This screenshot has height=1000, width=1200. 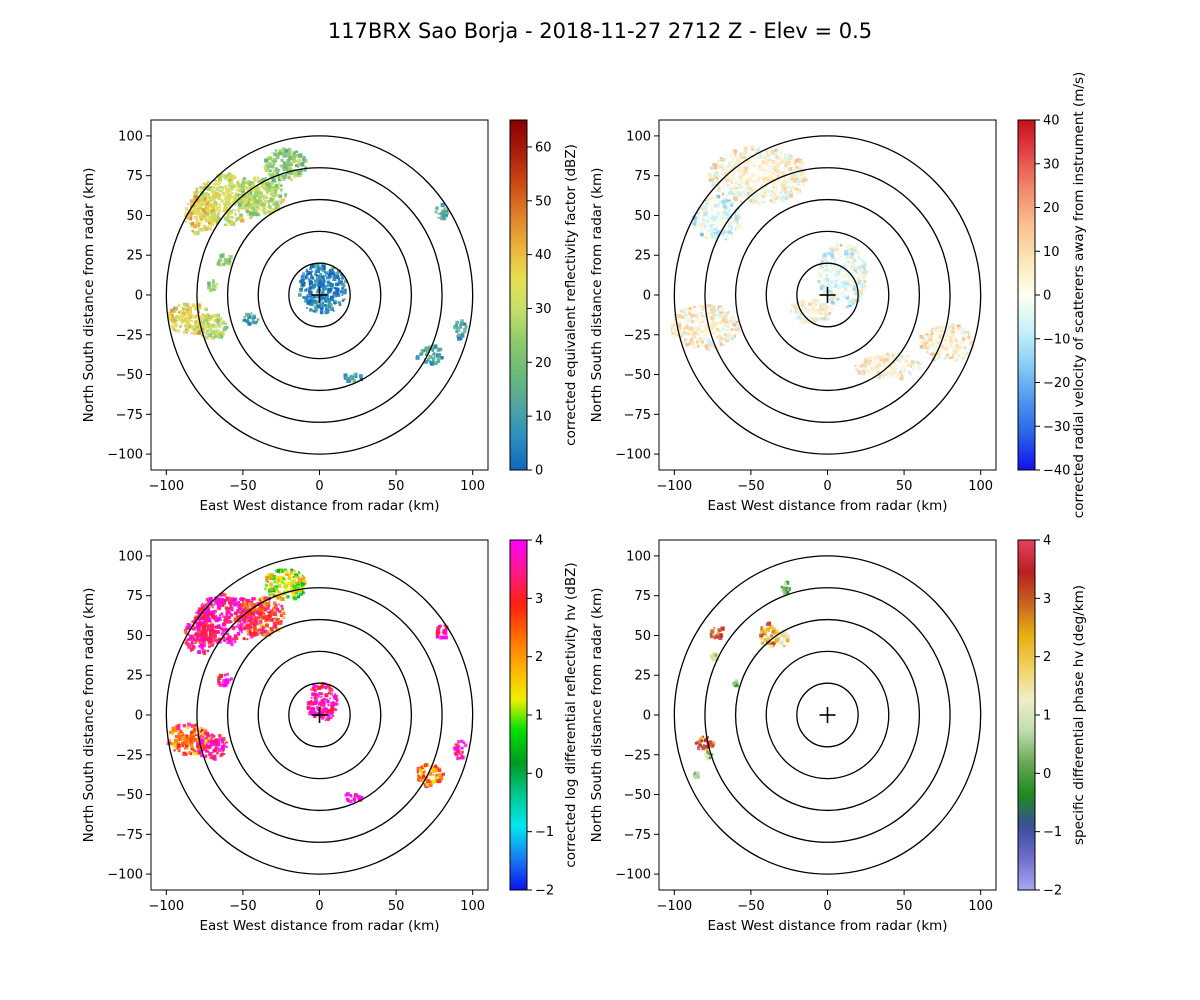 What do you see at coordinates (129, 335) in the screenshot?
I see `y-tick-label: −25` at bounding box center [129, 335].